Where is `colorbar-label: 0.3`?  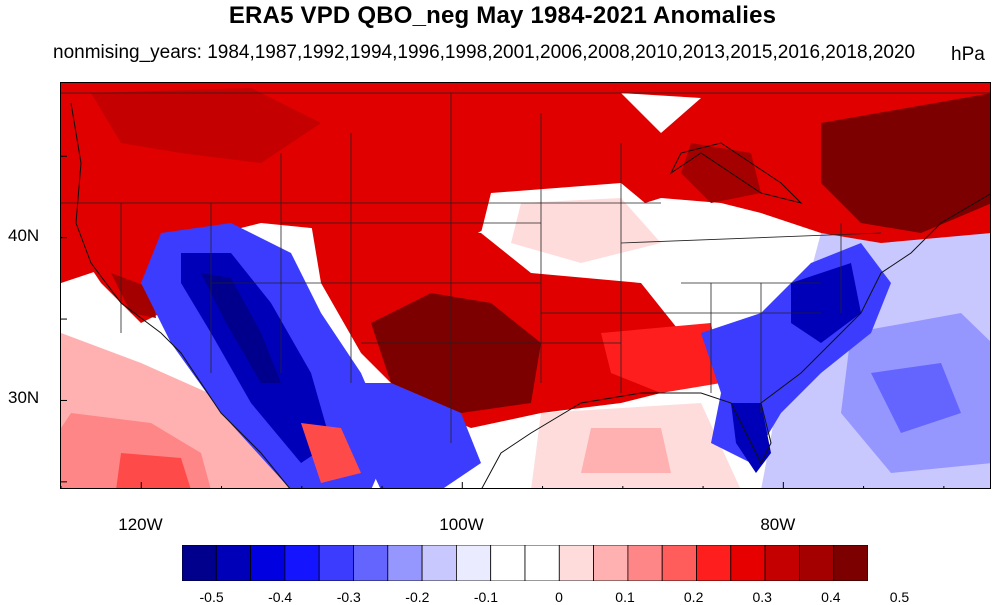
colorbar-label: 0.3 is located at coordinates (762, 597).